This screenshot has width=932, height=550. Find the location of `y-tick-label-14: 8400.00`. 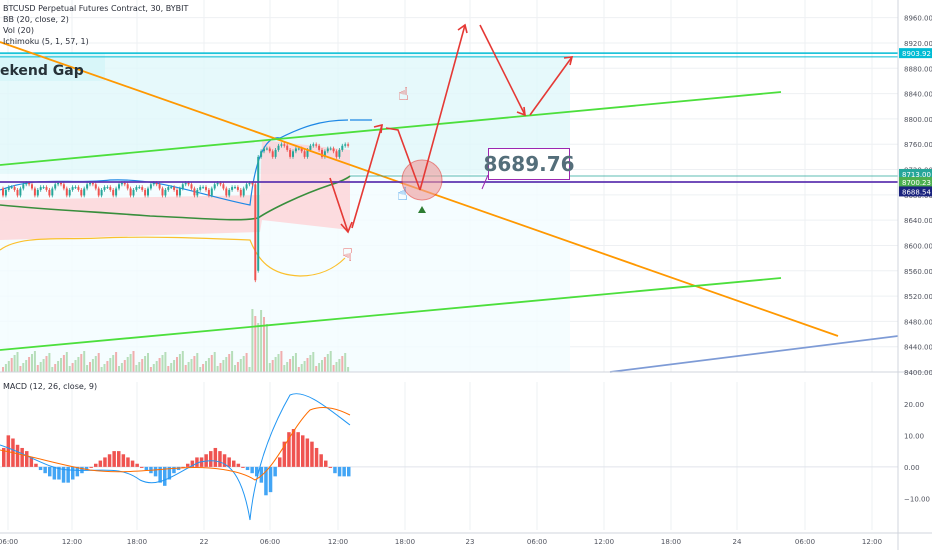

y-tick-label-14: 8400.00 is located at coordinates (918, 373).